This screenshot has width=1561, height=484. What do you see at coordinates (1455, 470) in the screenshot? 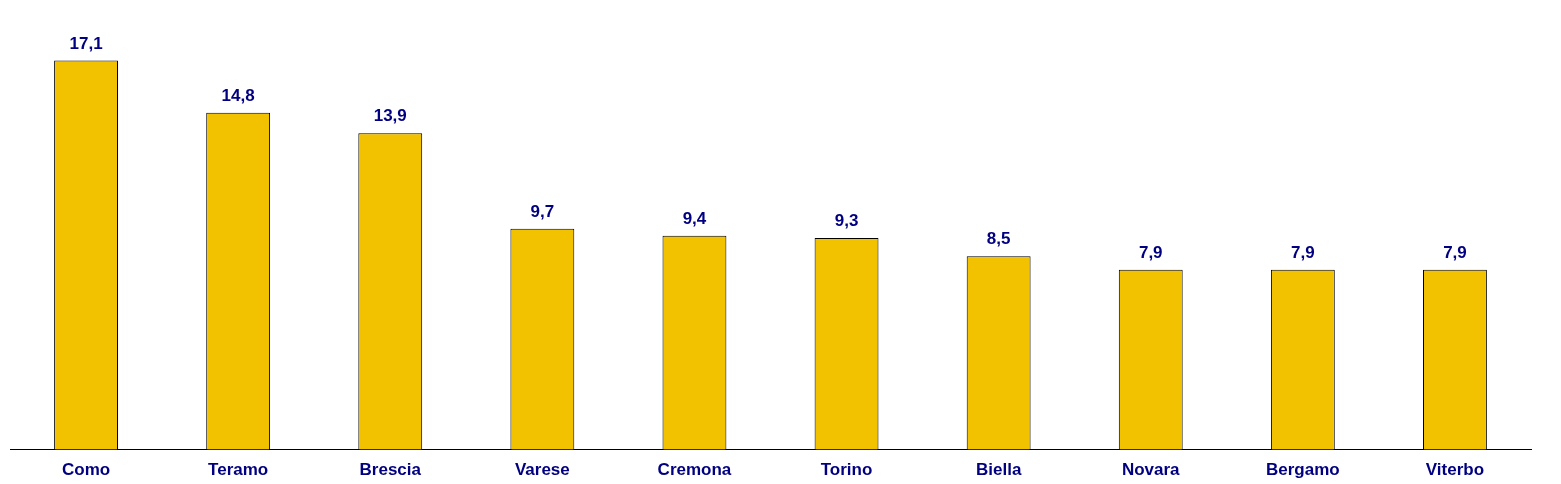
I see `x-tick-label: Viterbo` at bounding box center [1455, 470].